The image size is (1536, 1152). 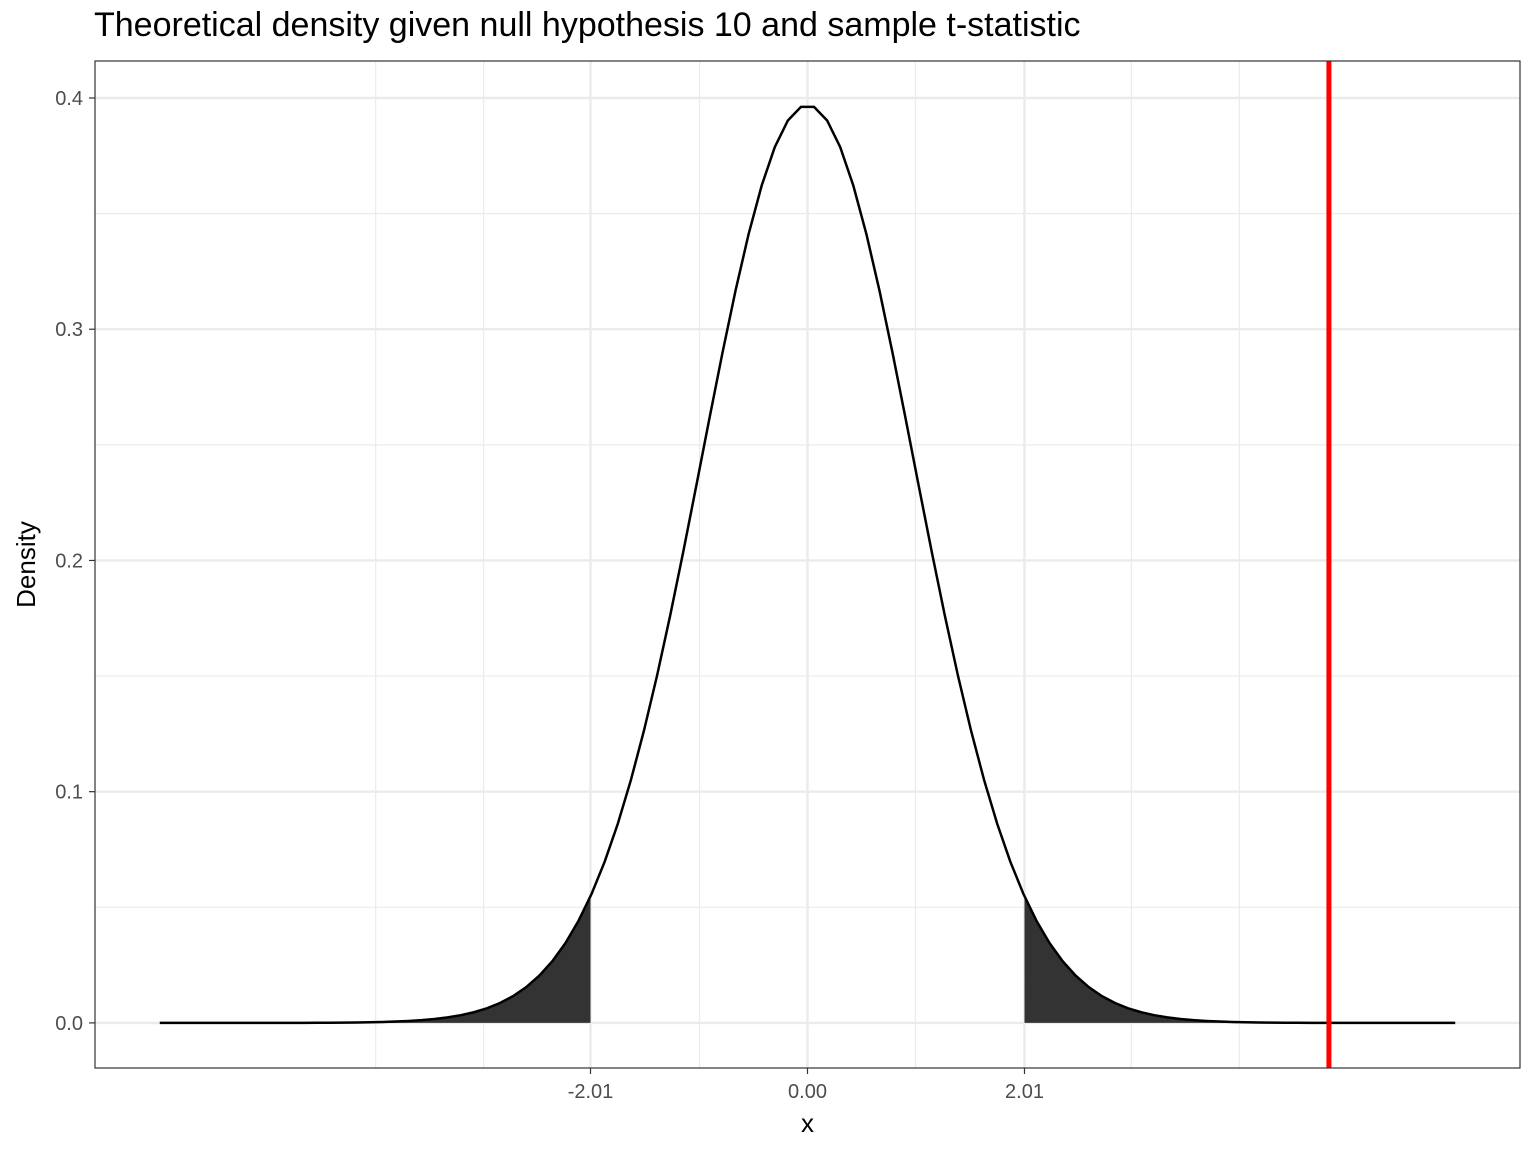 I want to click on y-tick-label: 0.0, so click(x=69, y=1024).